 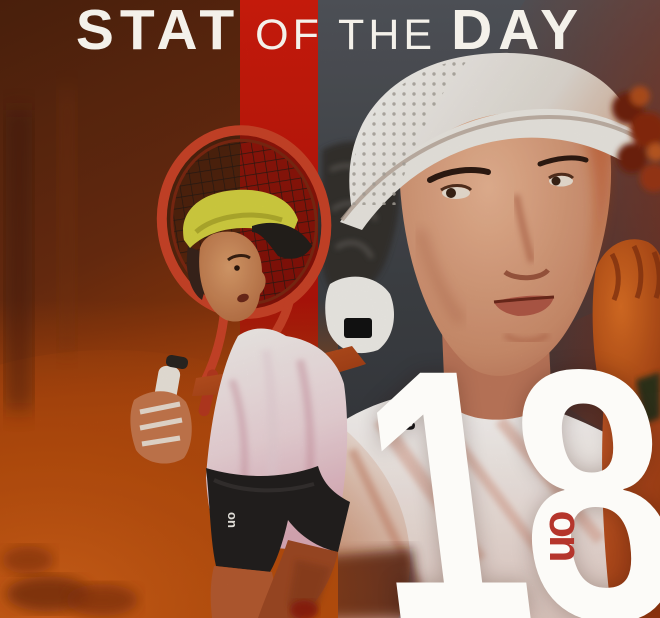 What do you see at coordinates (565, 535) in the screenshot?
I see `on-logo: on` at bounding box center [565, 535].